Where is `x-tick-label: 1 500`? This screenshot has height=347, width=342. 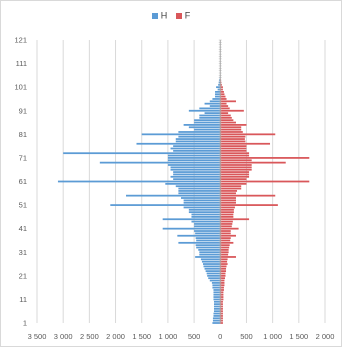 x-tick-label: 1 500 is located at coordinates (141, 336).